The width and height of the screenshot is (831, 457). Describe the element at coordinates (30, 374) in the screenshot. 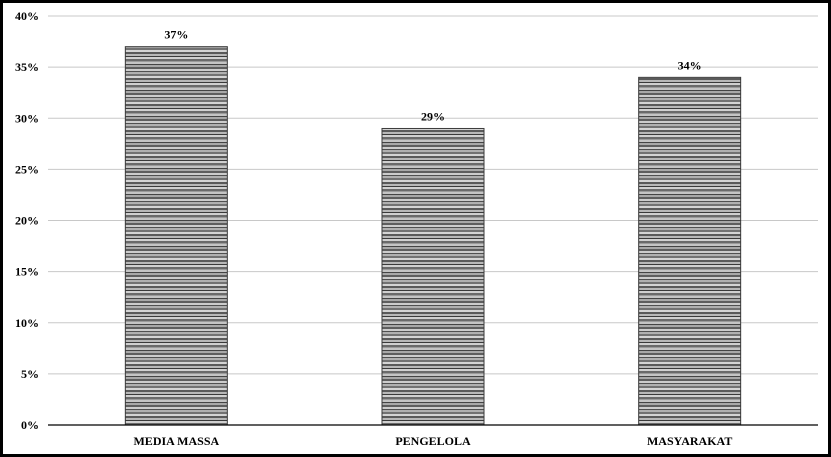

I see `y-tick-label: 5%` at that location.